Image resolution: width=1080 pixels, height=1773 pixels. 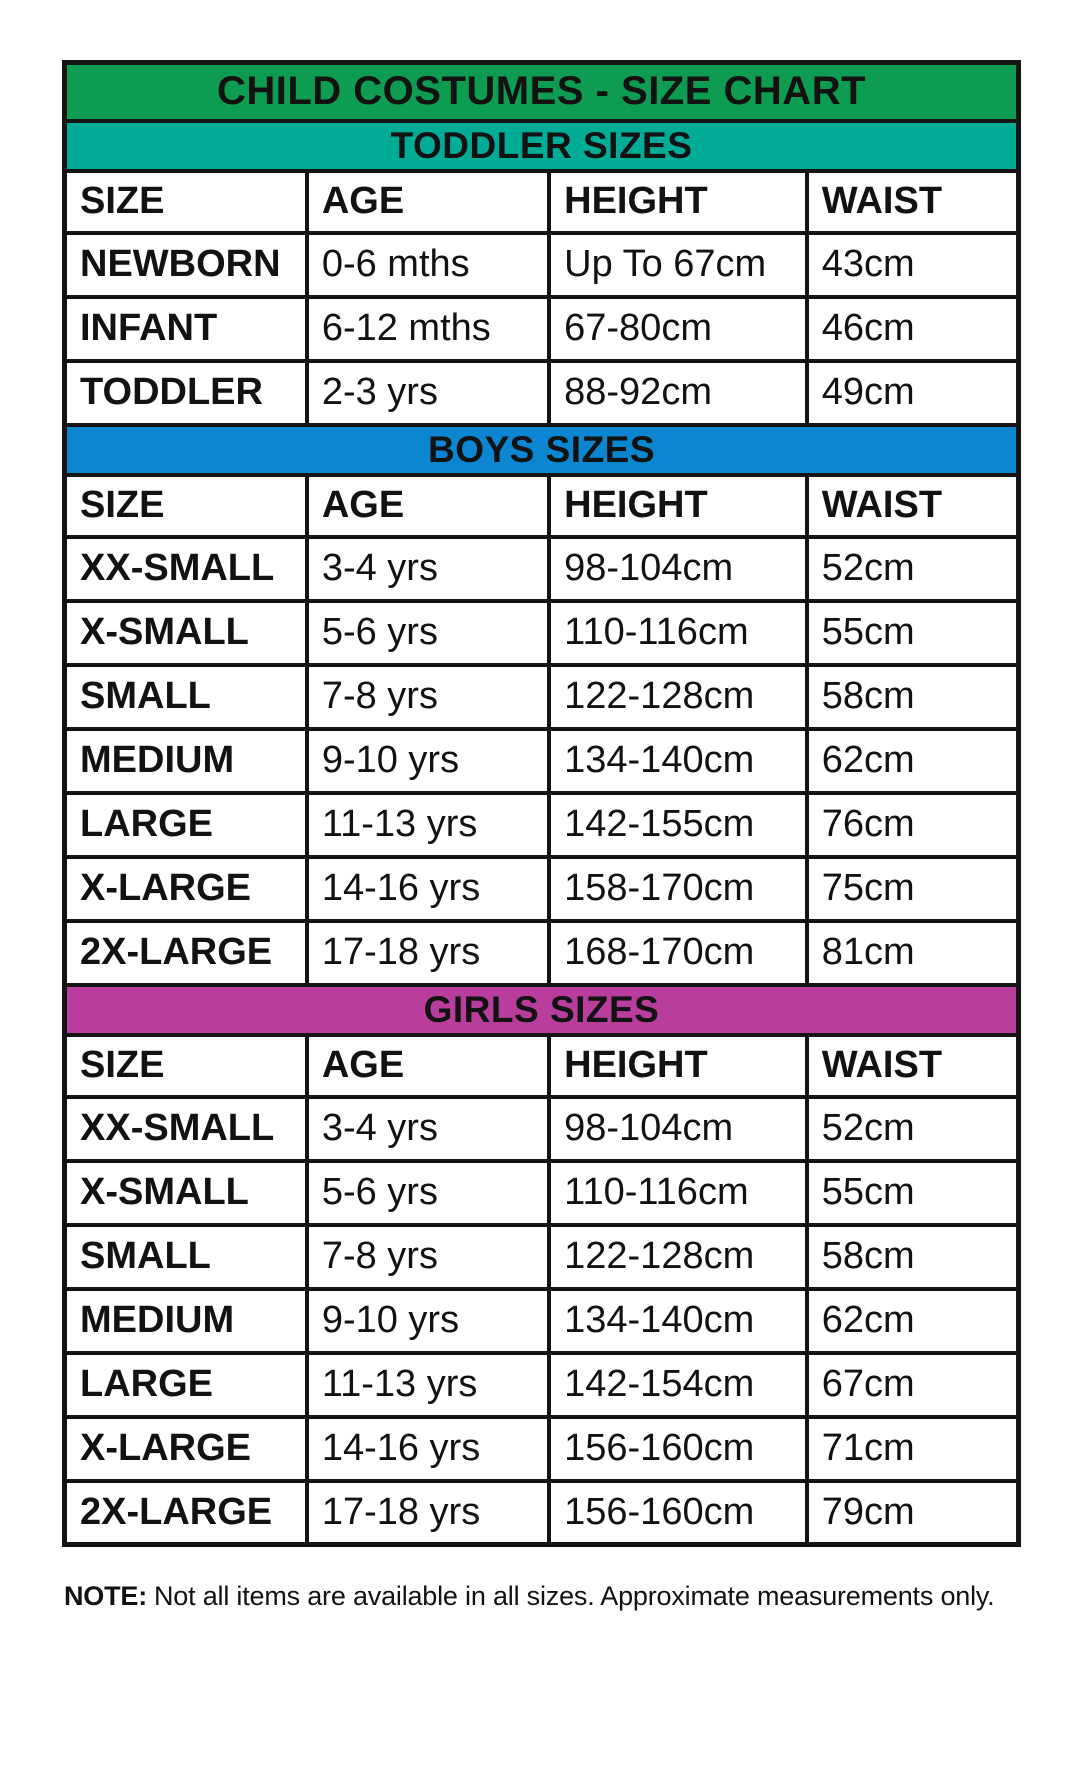 I want to click on table-row: 2X-LARGE 17-18 yrs 156-160cm 79cm, so click(x=541, y=1512).